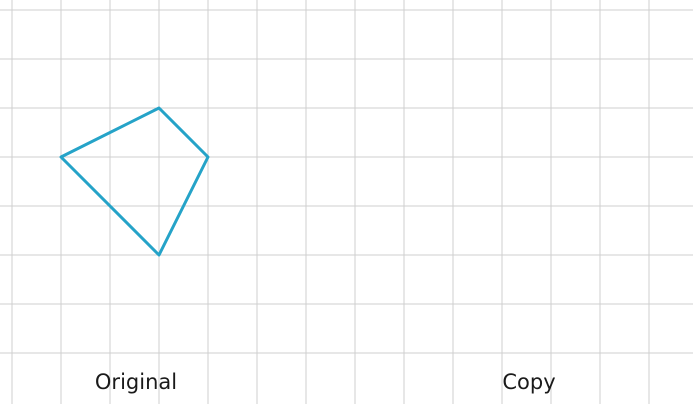 The height and width of the screenshot is (404, 693). I want to click on copy-label: Copy, so click(528, 382).